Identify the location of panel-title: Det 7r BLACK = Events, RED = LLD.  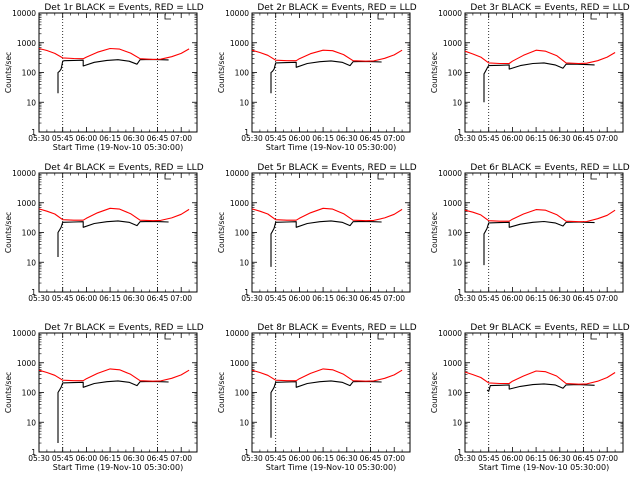
(123, 328).